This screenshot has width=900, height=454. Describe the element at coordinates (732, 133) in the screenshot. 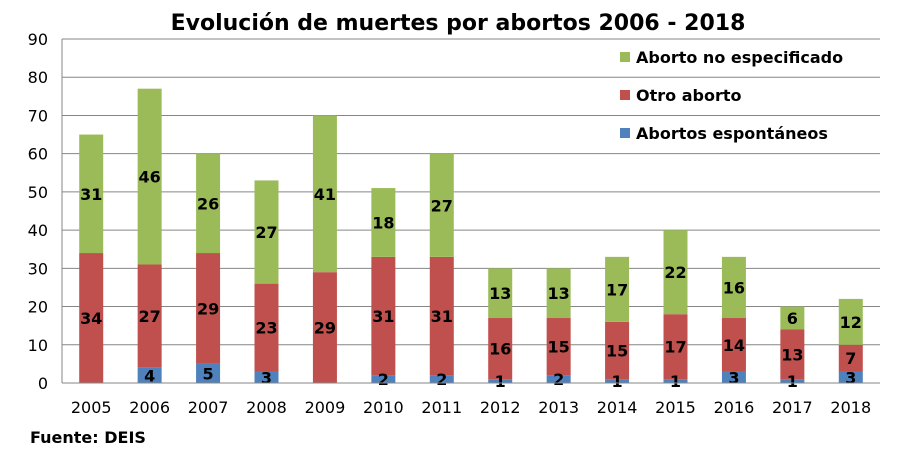

I see `legend-label: Abortos espontáneos` at that location.